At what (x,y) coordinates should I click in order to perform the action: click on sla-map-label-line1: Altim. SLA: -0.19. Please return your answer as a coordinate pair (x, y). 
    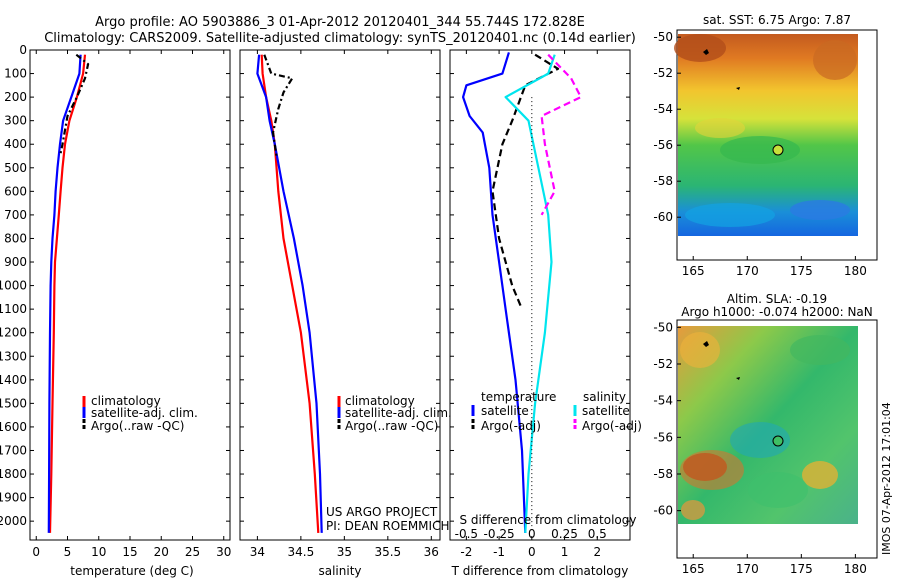
    Looking at the image, I should click on (777, 299).